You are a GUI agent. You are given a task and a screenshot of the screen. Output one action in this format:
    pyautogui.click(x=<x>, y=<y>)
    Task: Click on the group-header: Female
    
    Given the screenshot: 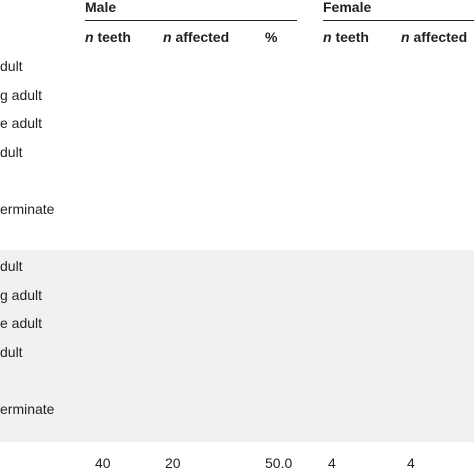 What is the action you would take?
    pyautogui.click(x=347, y=7)
    